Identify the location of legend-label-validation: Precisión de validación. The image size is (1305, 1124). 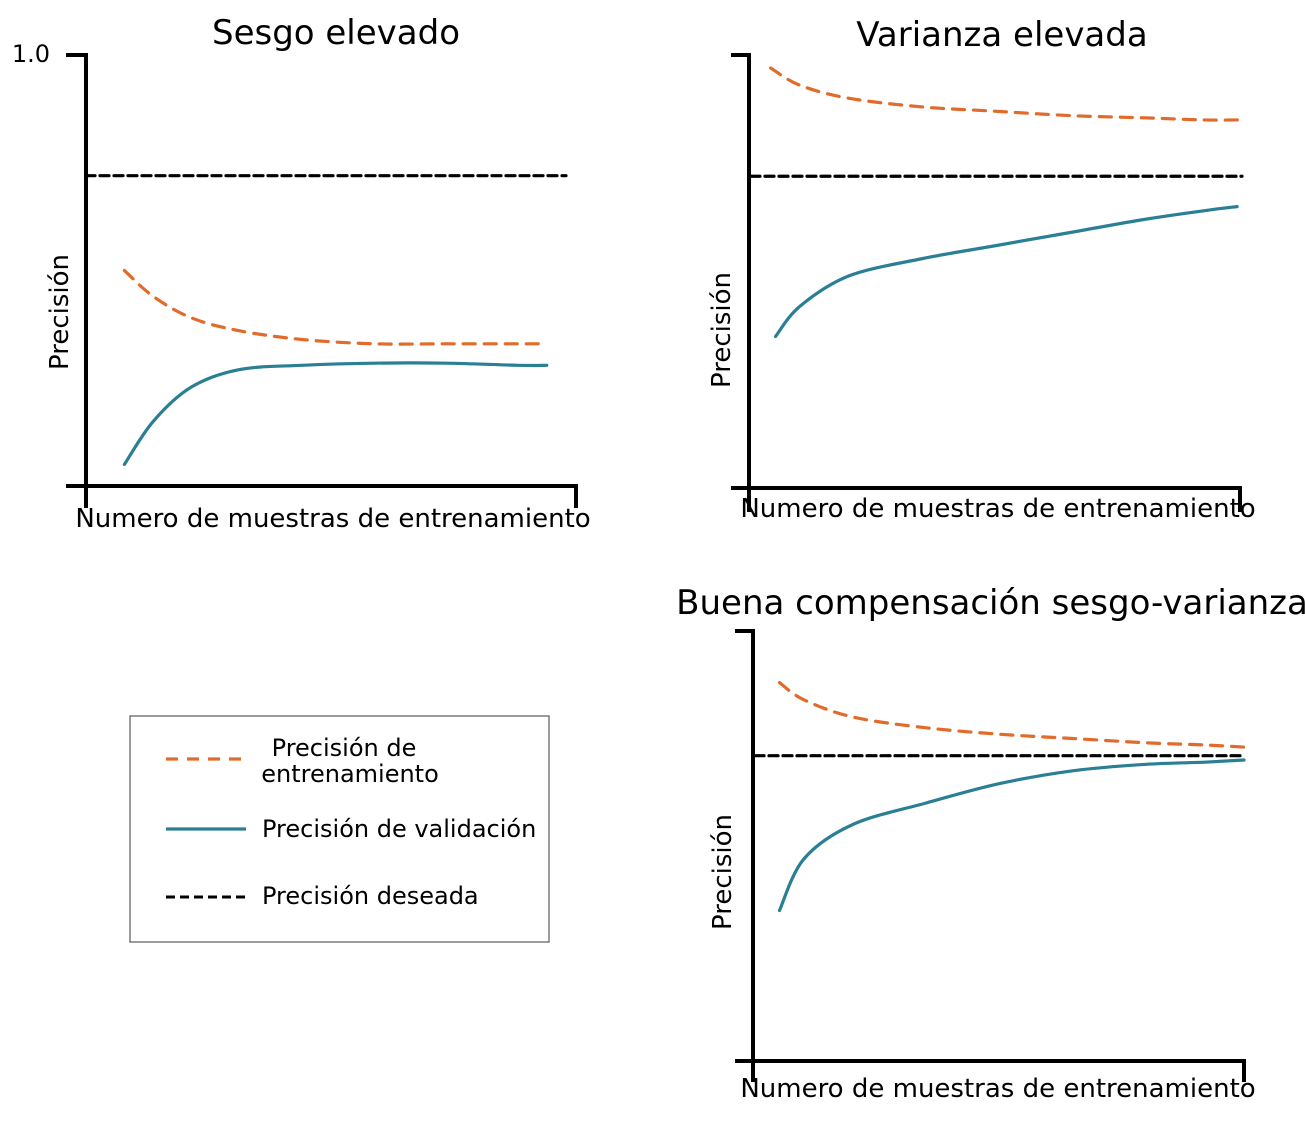
(399, 829).